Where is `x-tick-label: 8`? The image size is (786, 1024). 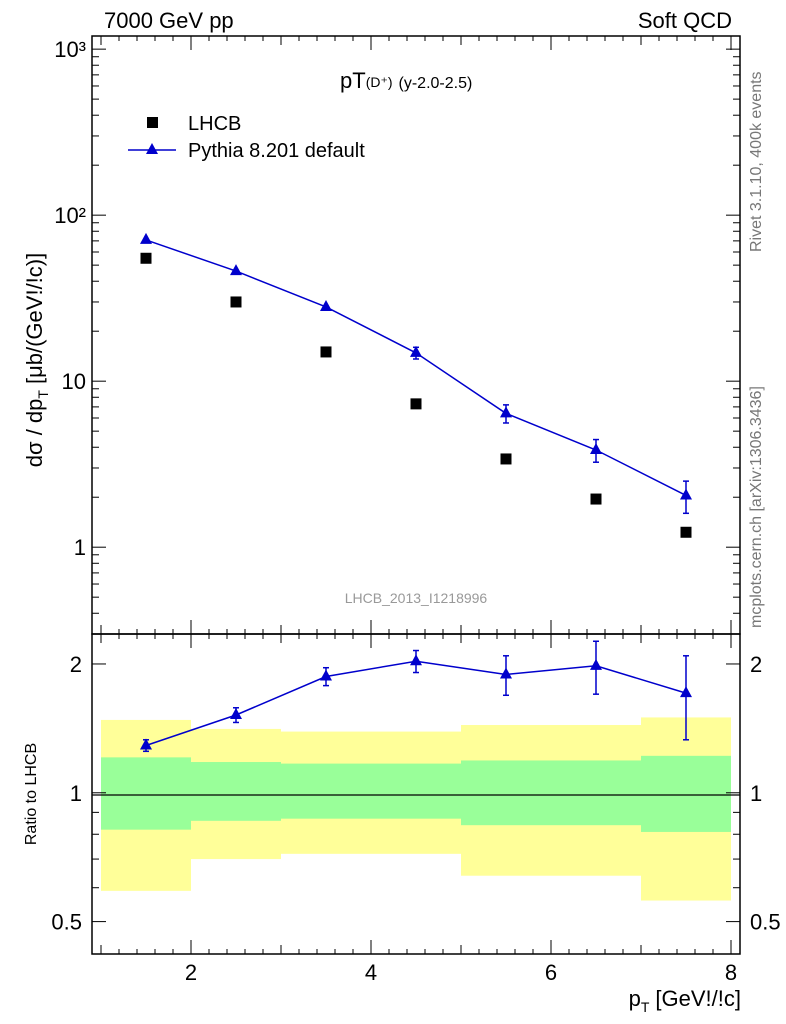
x-tick-label: 8 is located at coordinates (731, 972).